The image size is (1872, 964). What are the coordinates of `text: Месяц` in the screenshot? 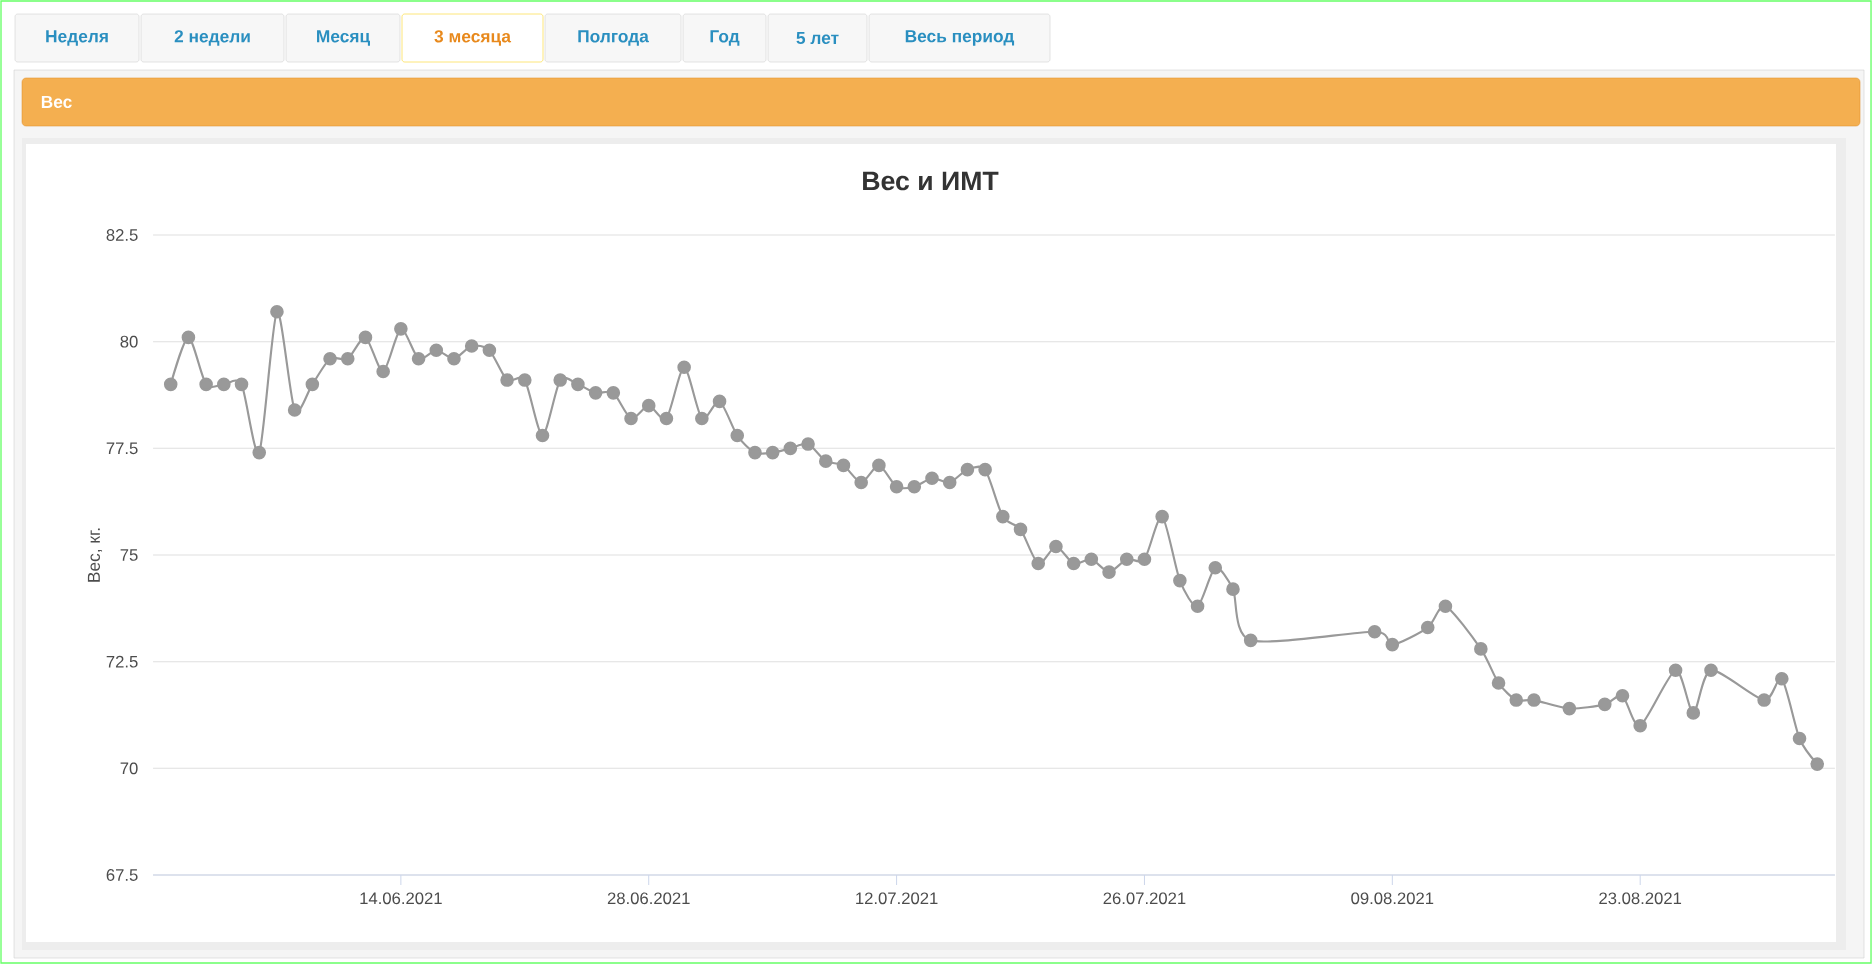 It's located at (343, 38).